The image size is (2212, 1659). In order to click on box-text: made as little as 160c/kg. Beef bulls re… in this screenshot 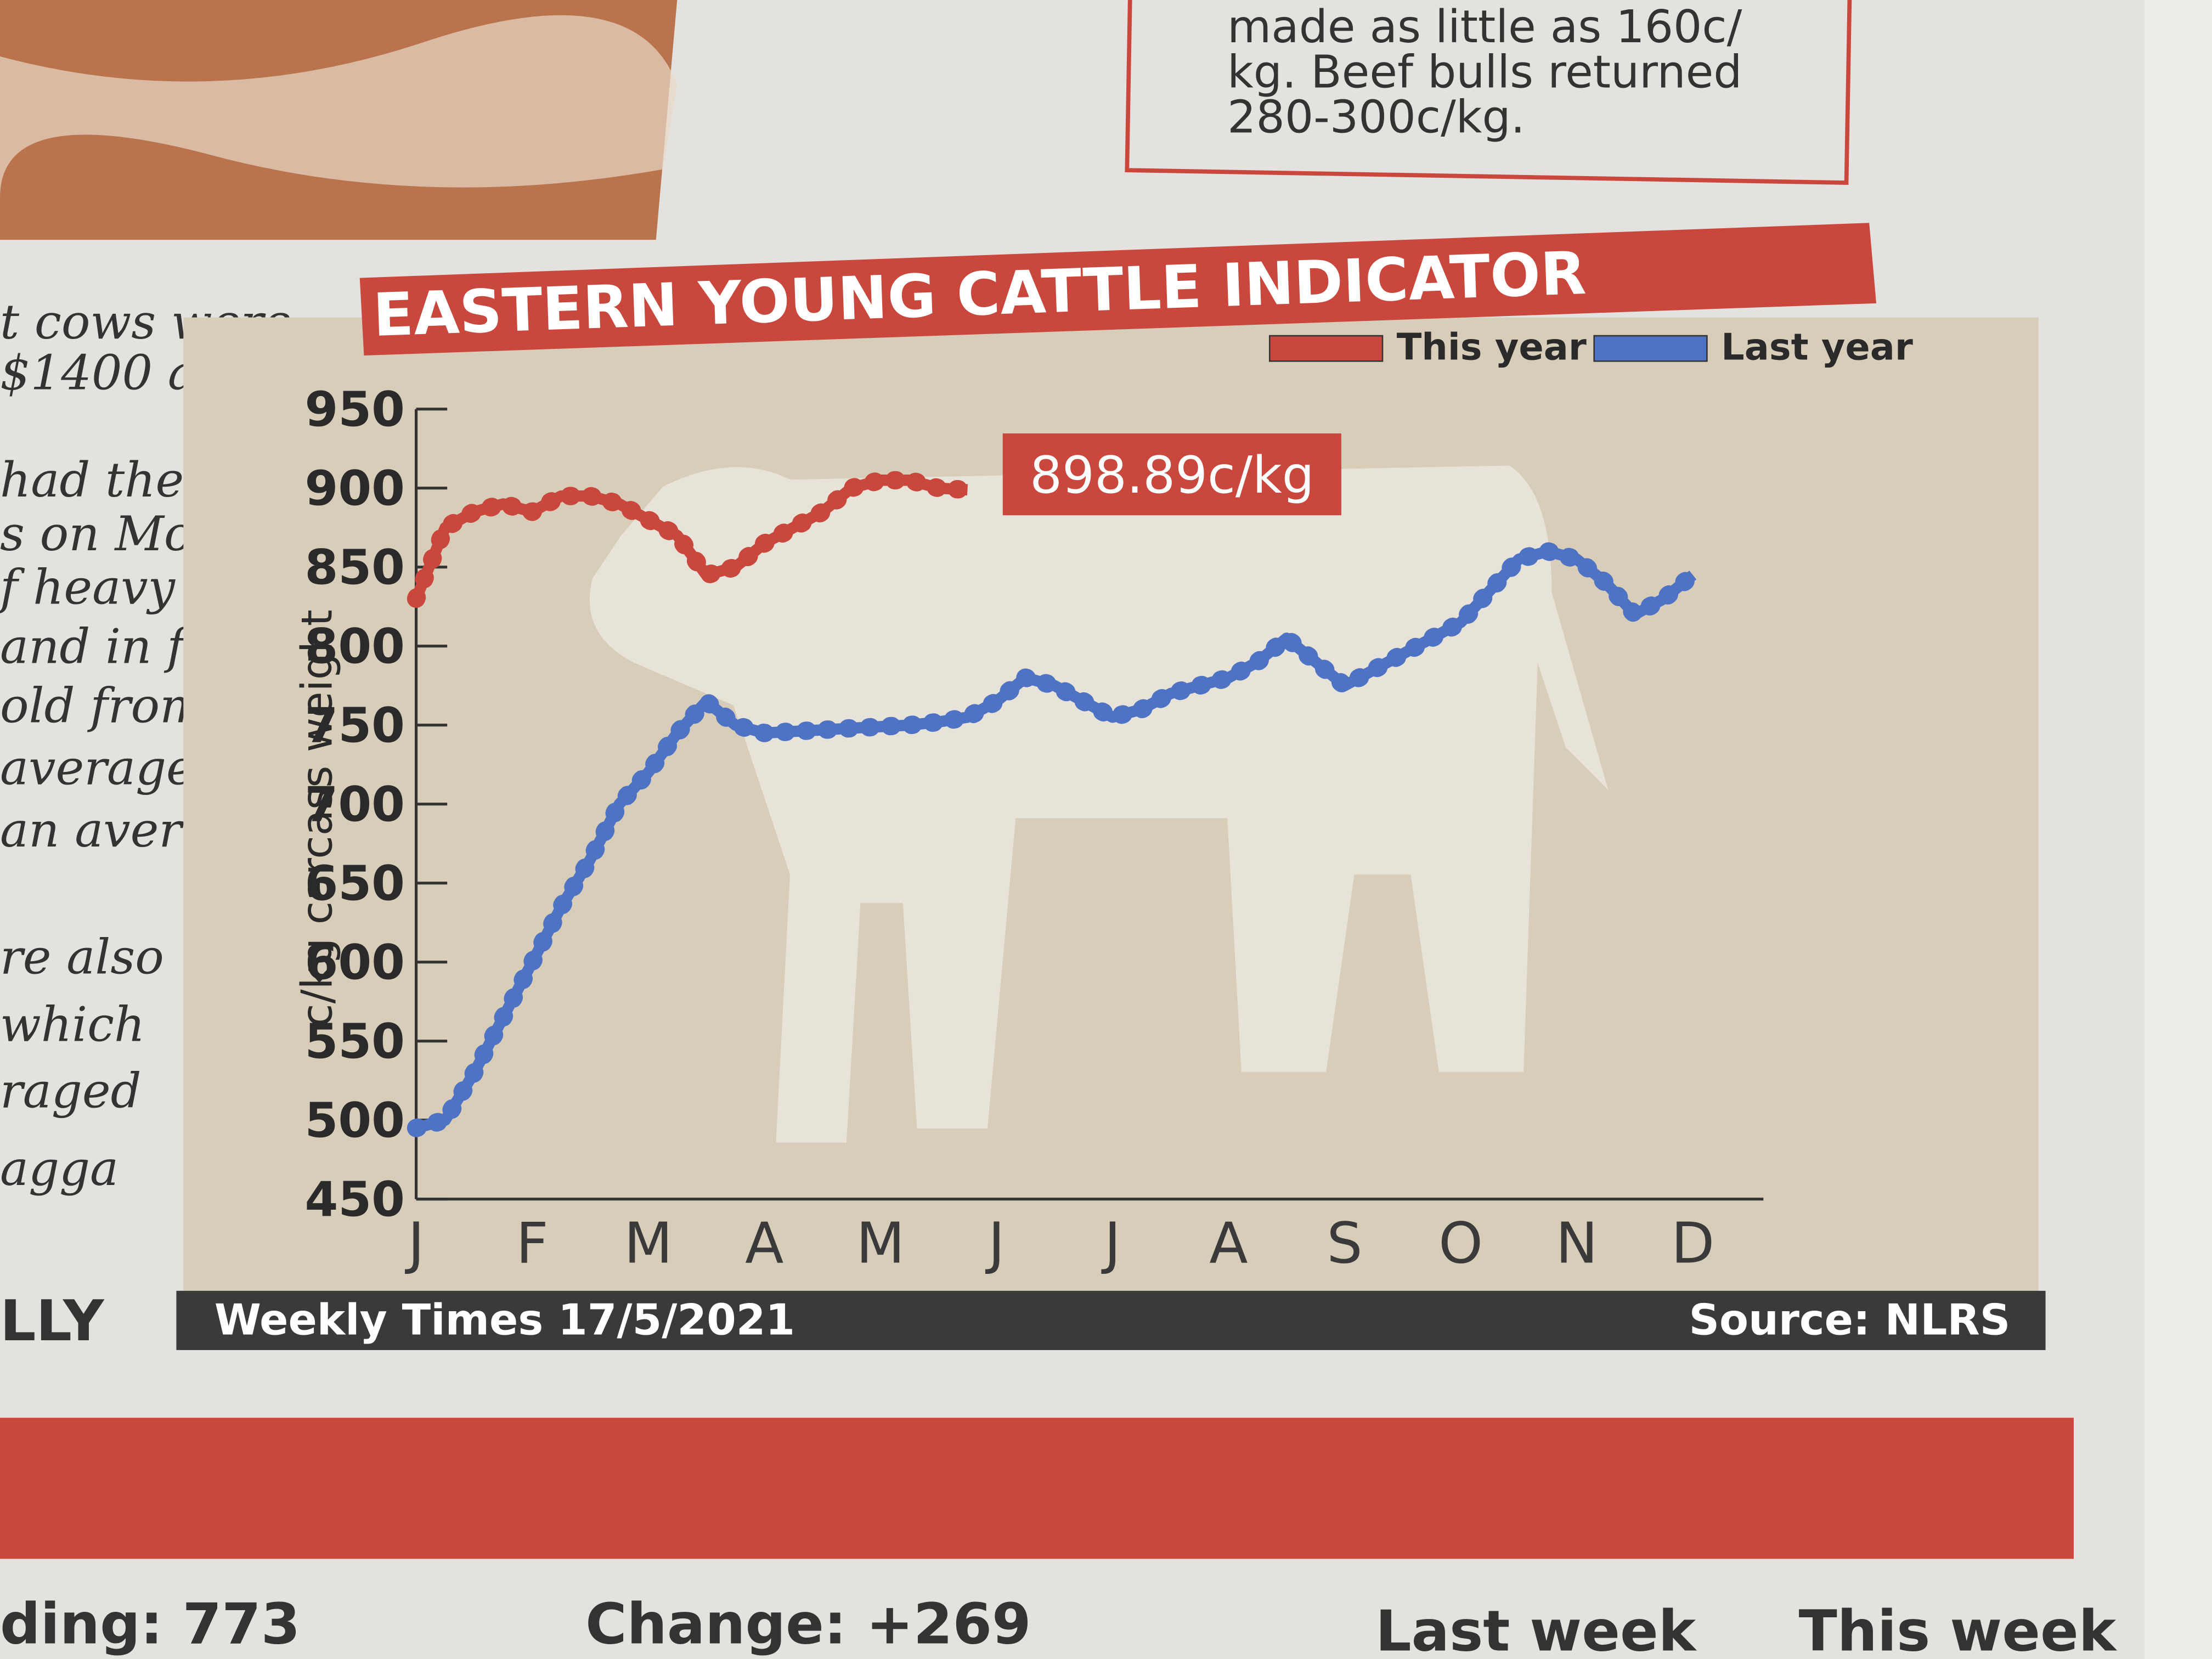, I will do `click(1485, 73)`.